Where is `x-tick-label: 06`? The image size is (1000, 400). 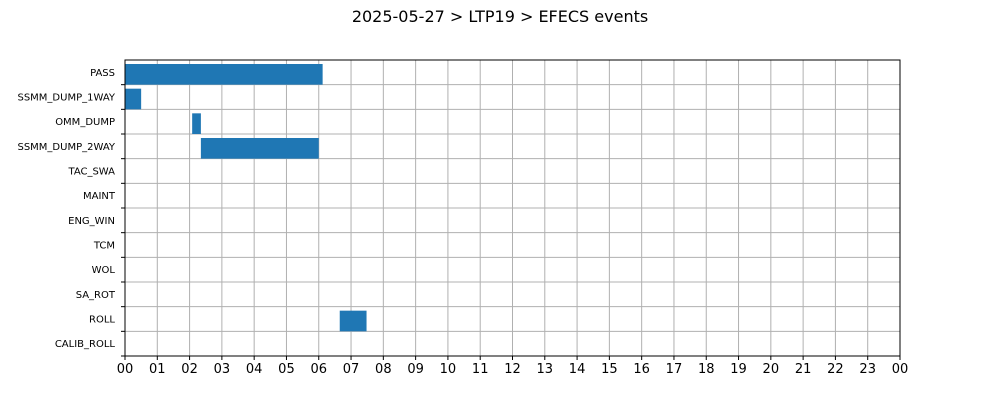
x-tick-label: 06 is located at coordinates (318, 369).